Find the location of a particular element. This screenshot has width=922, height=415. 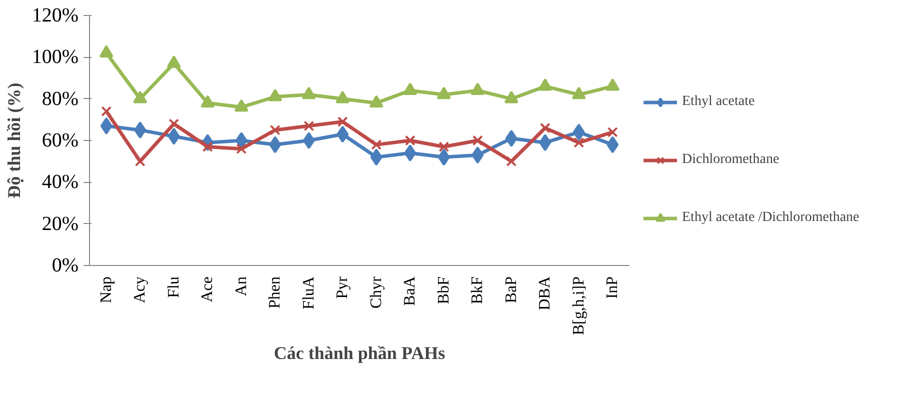

x-tick-label: Ace is located at coordinates (207, 289).